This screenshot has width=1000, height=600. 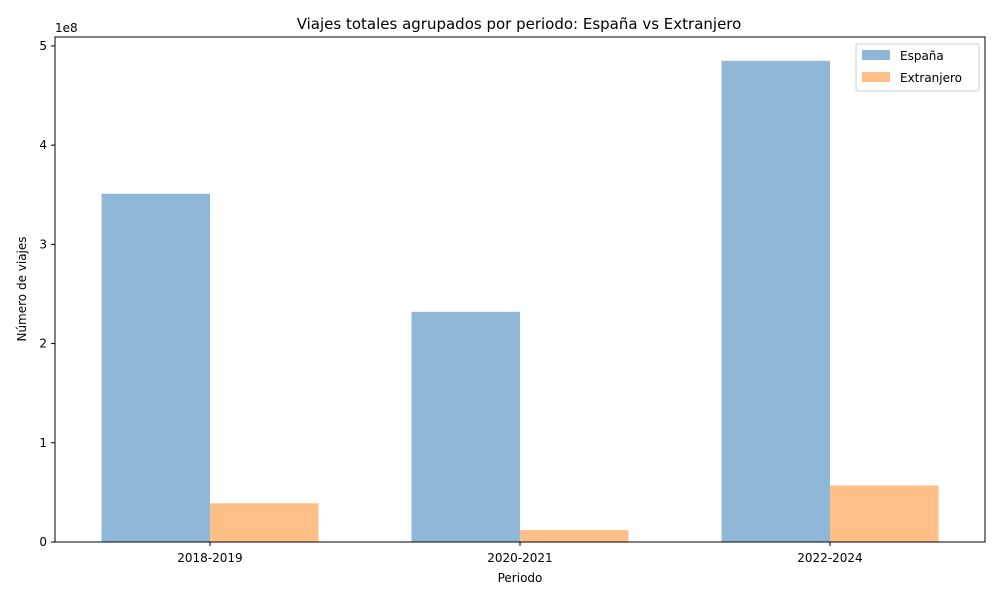 What do you see at coordinates (47, 294) in the screenshot?
I see `y-axis: 0 1 2 3 4 5` at bounding box center [47, 294].